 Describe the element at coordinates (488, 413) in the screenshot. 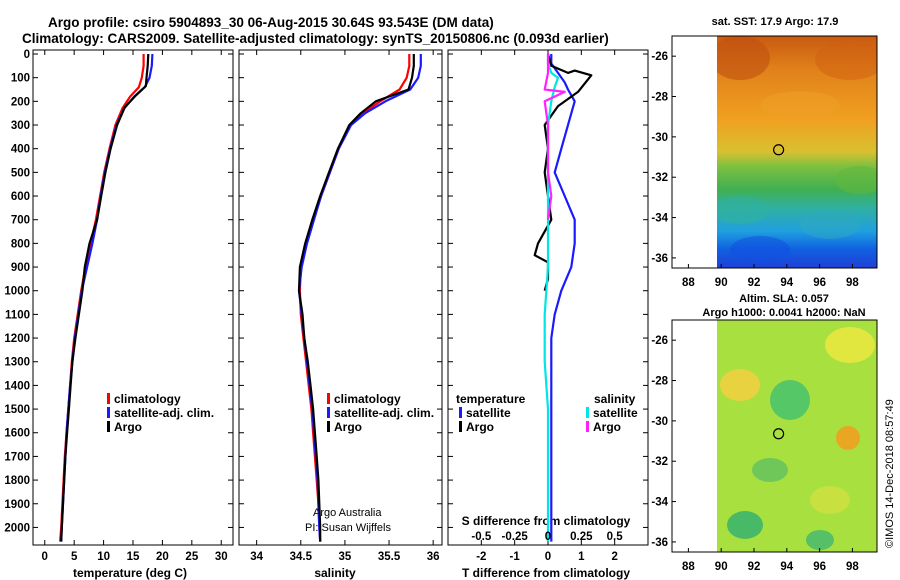

I see `legend-temp-satellite-label: satellite` at that location.